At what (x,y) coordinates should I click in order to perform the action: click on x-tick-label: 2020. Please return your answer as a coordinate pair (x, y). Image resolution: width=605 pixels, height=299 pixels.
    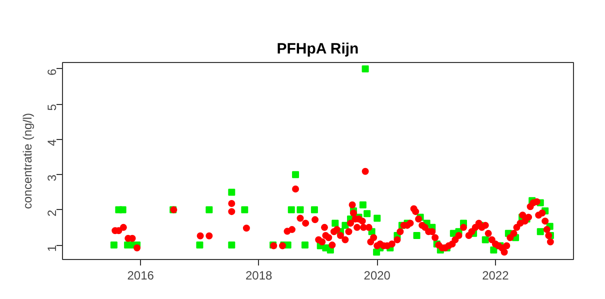
    Looking at the image, I should click on (377, 275).